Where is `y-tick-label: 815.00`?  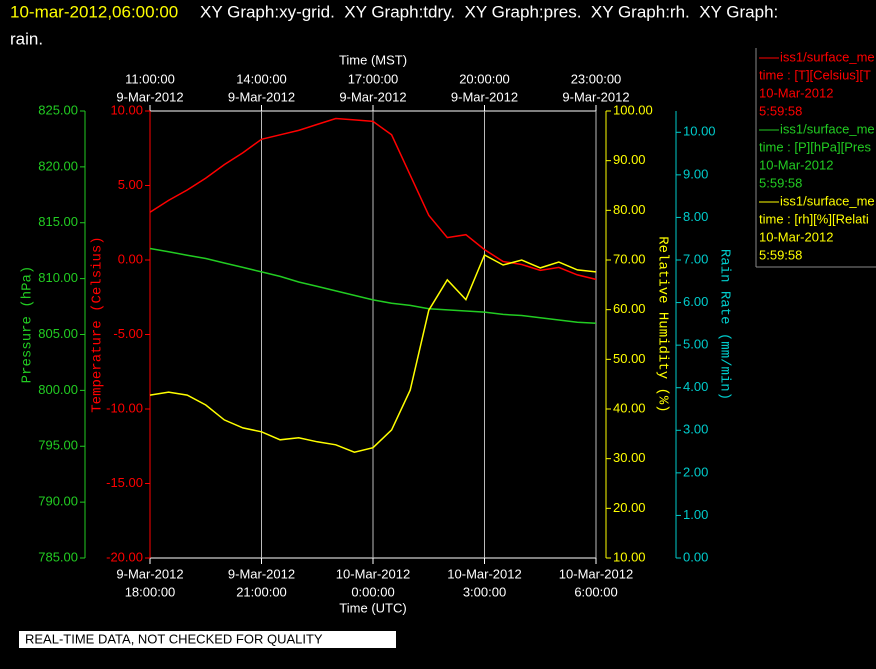
y-tick-label: 815.00 is located at coordinates (58, 221).